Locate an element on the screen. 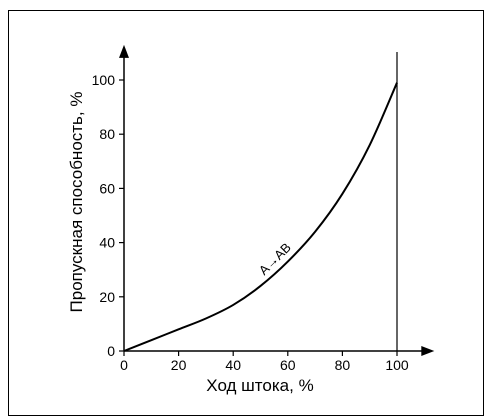 The height and width of the screenshot is (418, 494). y-tick-label: 20 is located at coordinates (107, 297).